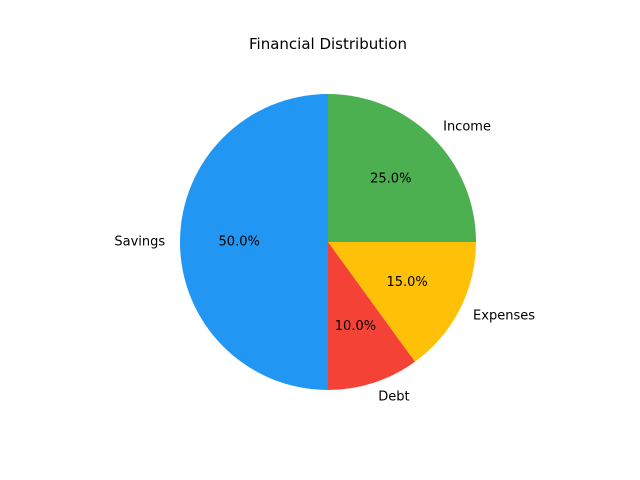 Image resolution: width=640 pixels, height=480 pixels. Describe the element at coordinates (402, 168) in the screenshot. I see `pie-slice-income` at that location.